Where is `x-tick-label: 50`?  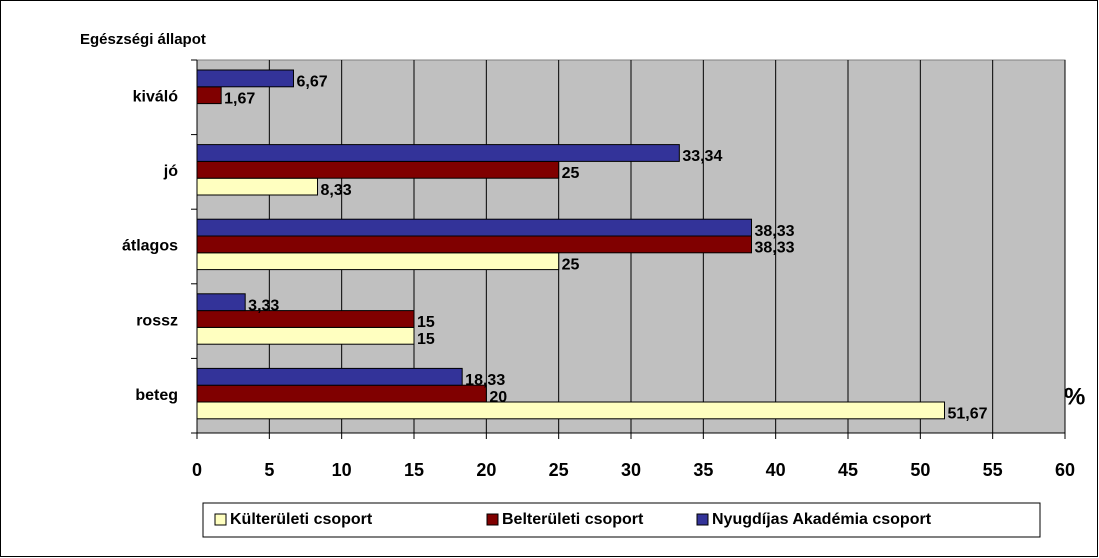 x-tick-label: 50 is located at coordinates (920, 470).